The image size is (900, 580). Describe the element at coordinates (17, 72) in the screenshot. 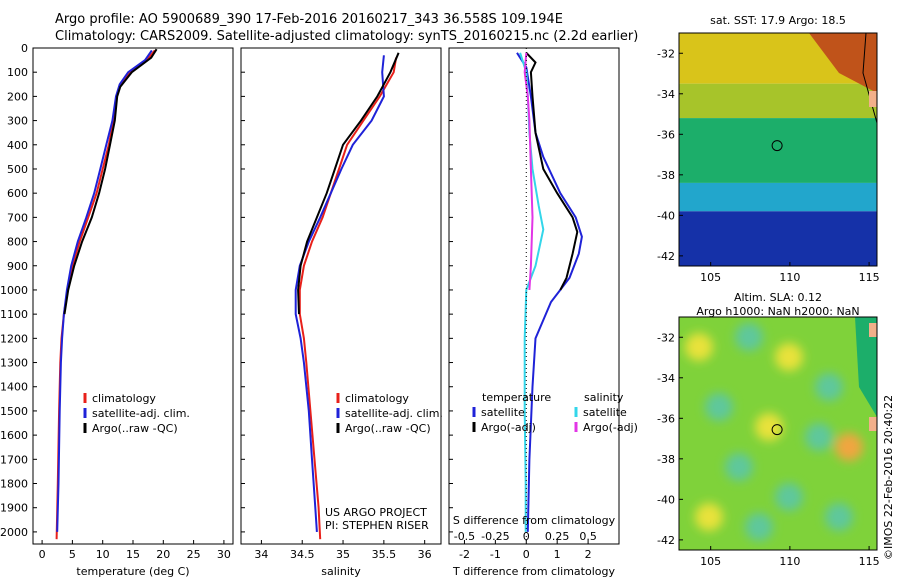

I see `ytick-label: 100` at that location.